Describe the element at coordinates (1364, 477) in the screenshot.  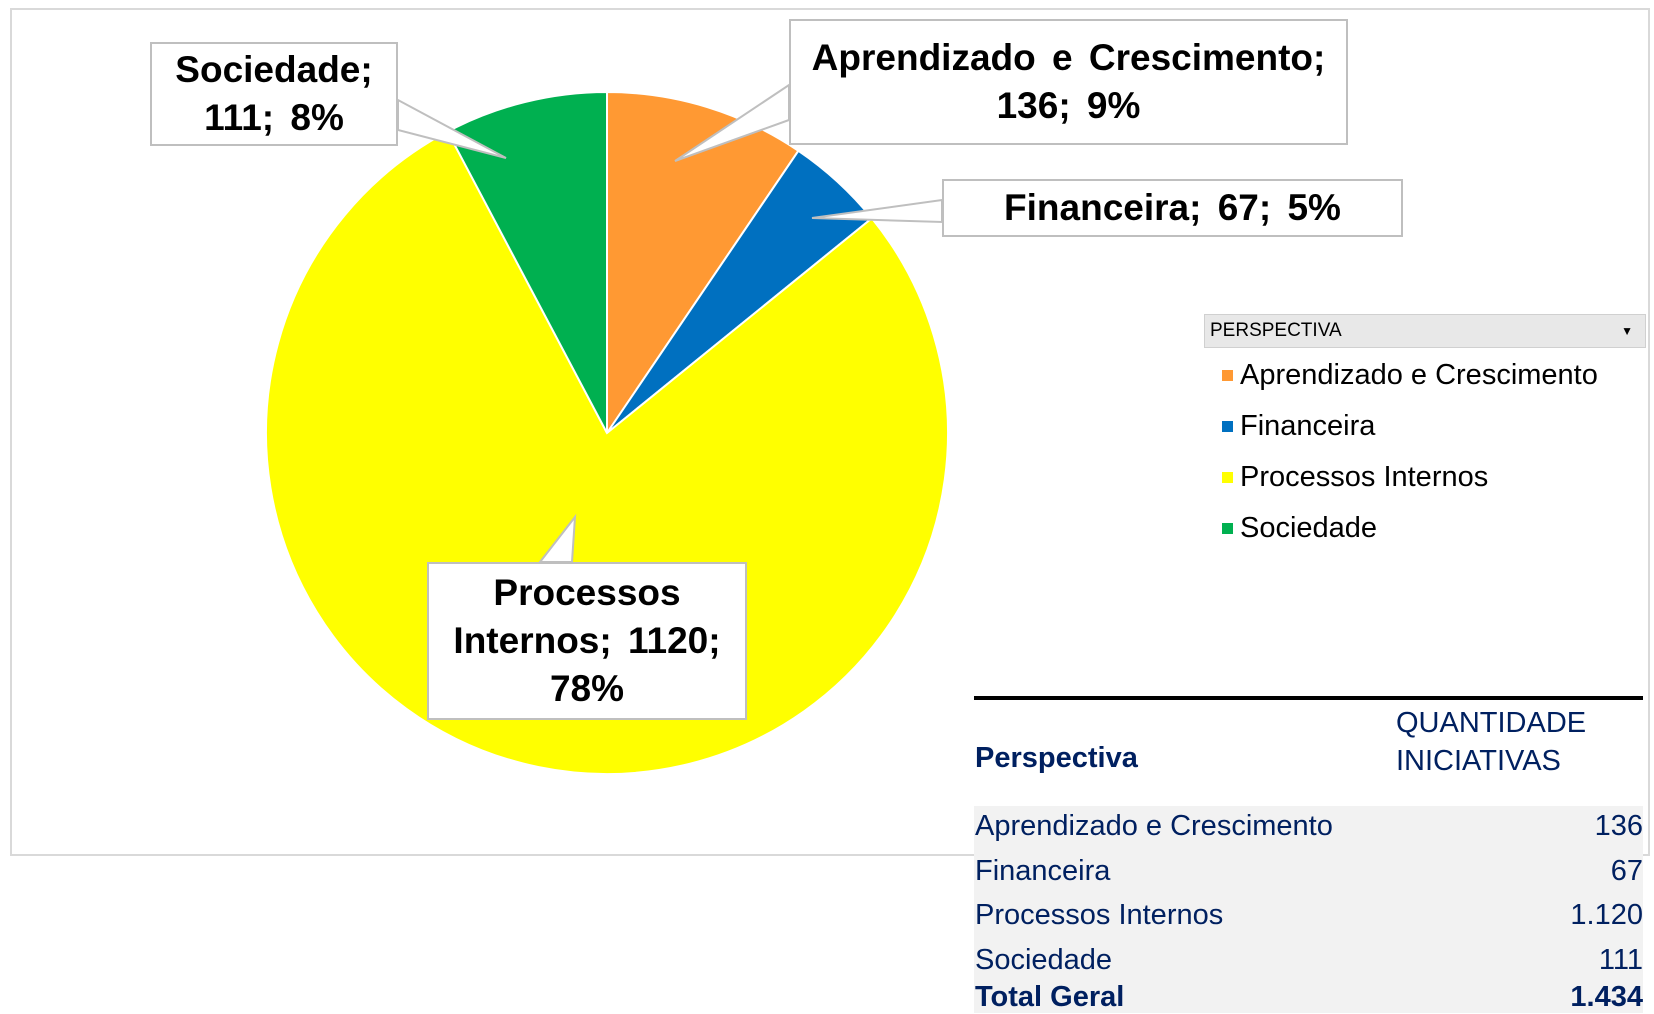
I see `legend-entry: Processos Internos` at that location.